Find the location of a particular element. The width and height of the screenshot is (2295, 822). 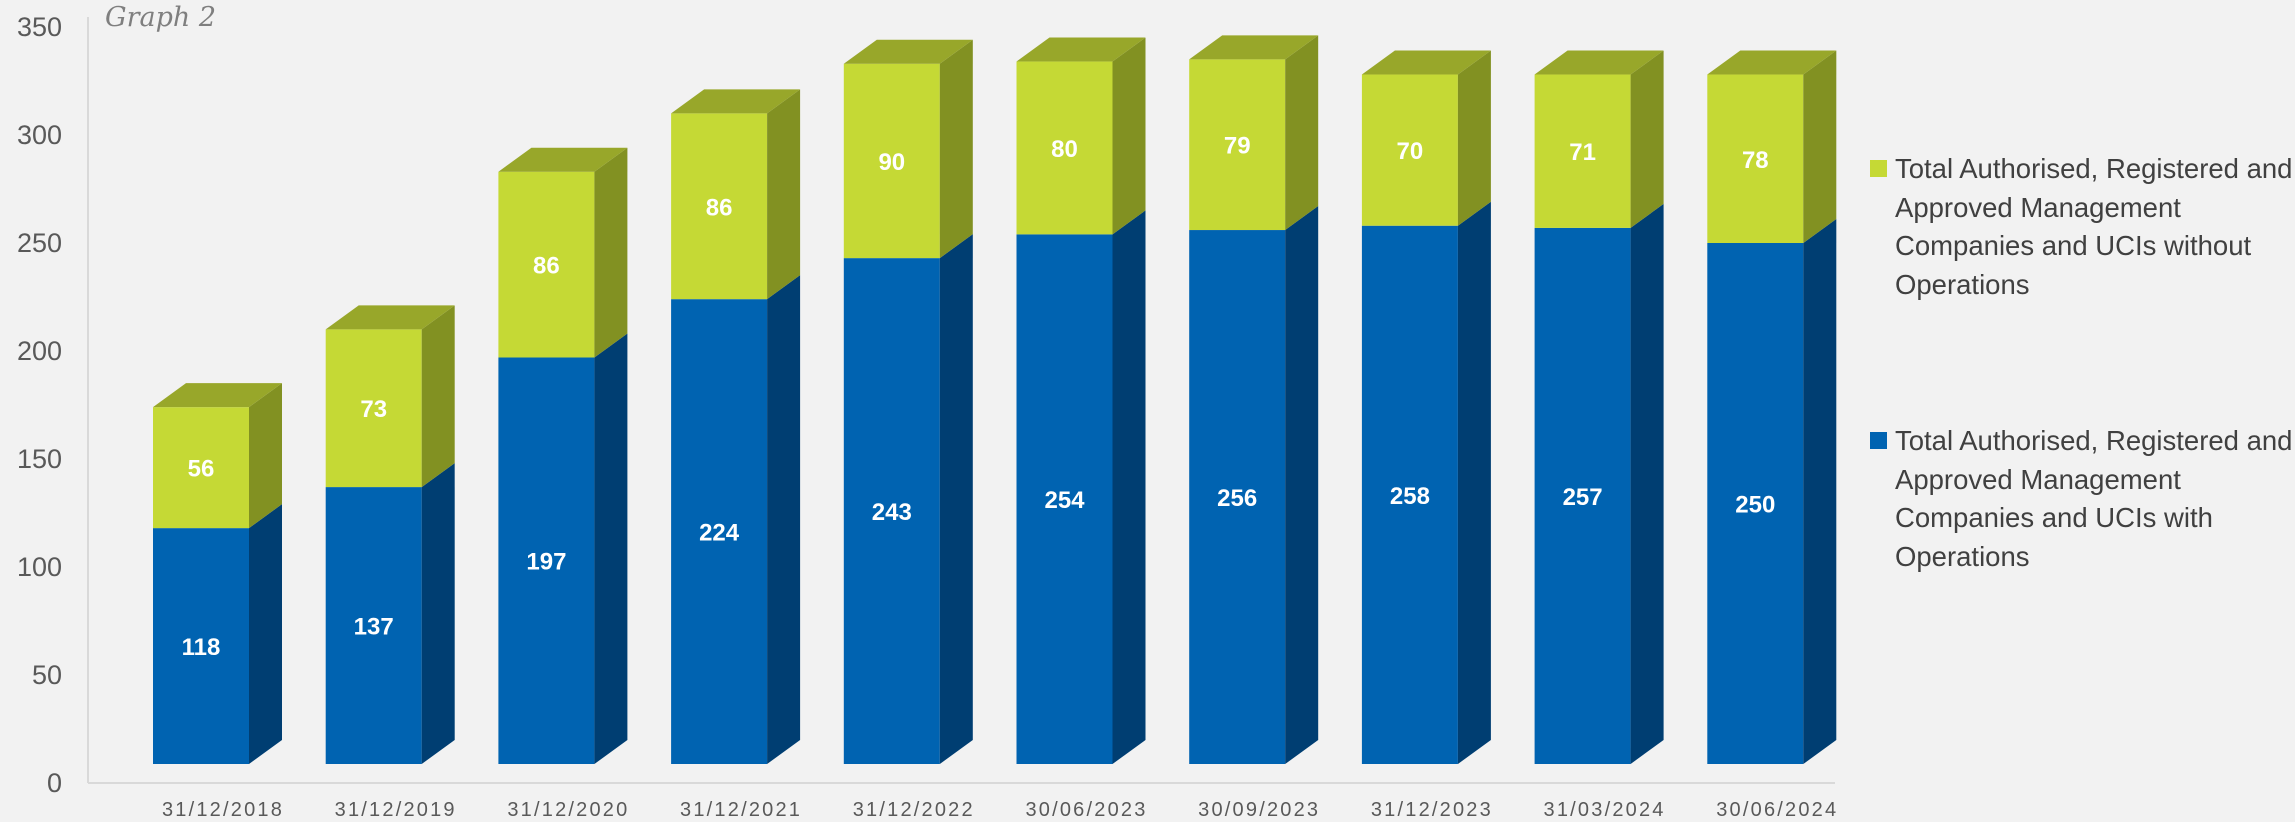

data-label-with-operations: 197 is located at coordinates (546, 562).